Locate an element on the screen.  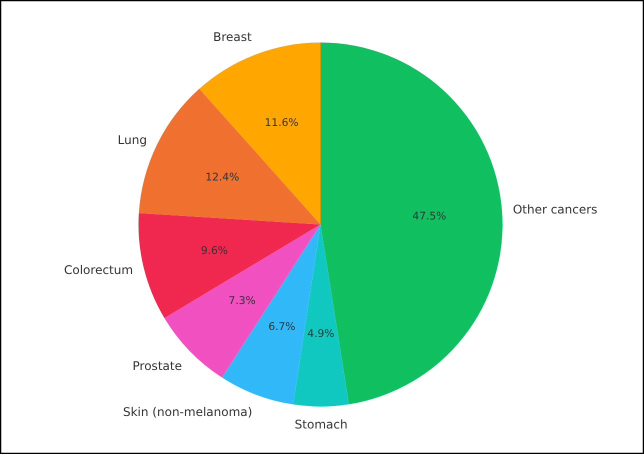
data-label: 6.7% is located at coordinates (282, 327).